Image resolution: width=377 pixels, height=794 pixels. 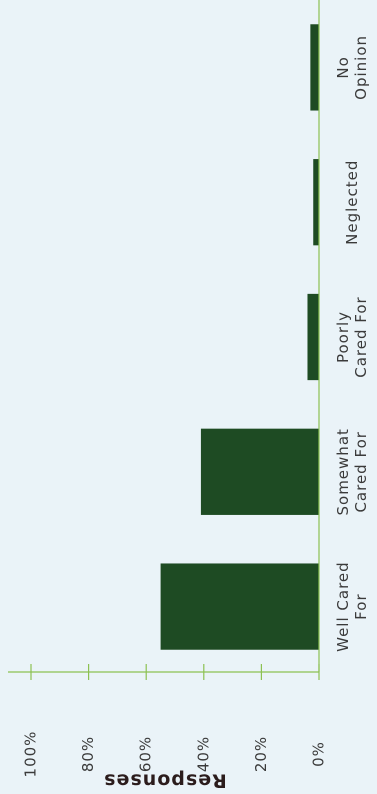 I want to click on y-tick-label: 0%, so click(x=319, y=754).